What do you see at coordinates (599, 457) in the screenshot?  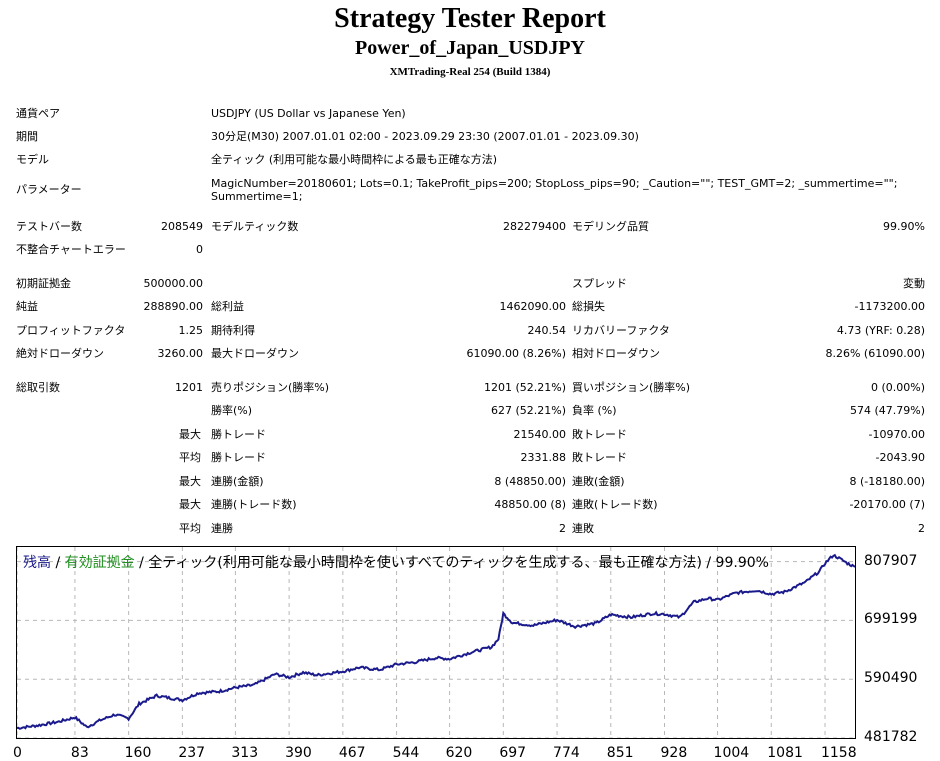 I see `avg-loss-label: 敗トレード` at bounding box center [599, 457].